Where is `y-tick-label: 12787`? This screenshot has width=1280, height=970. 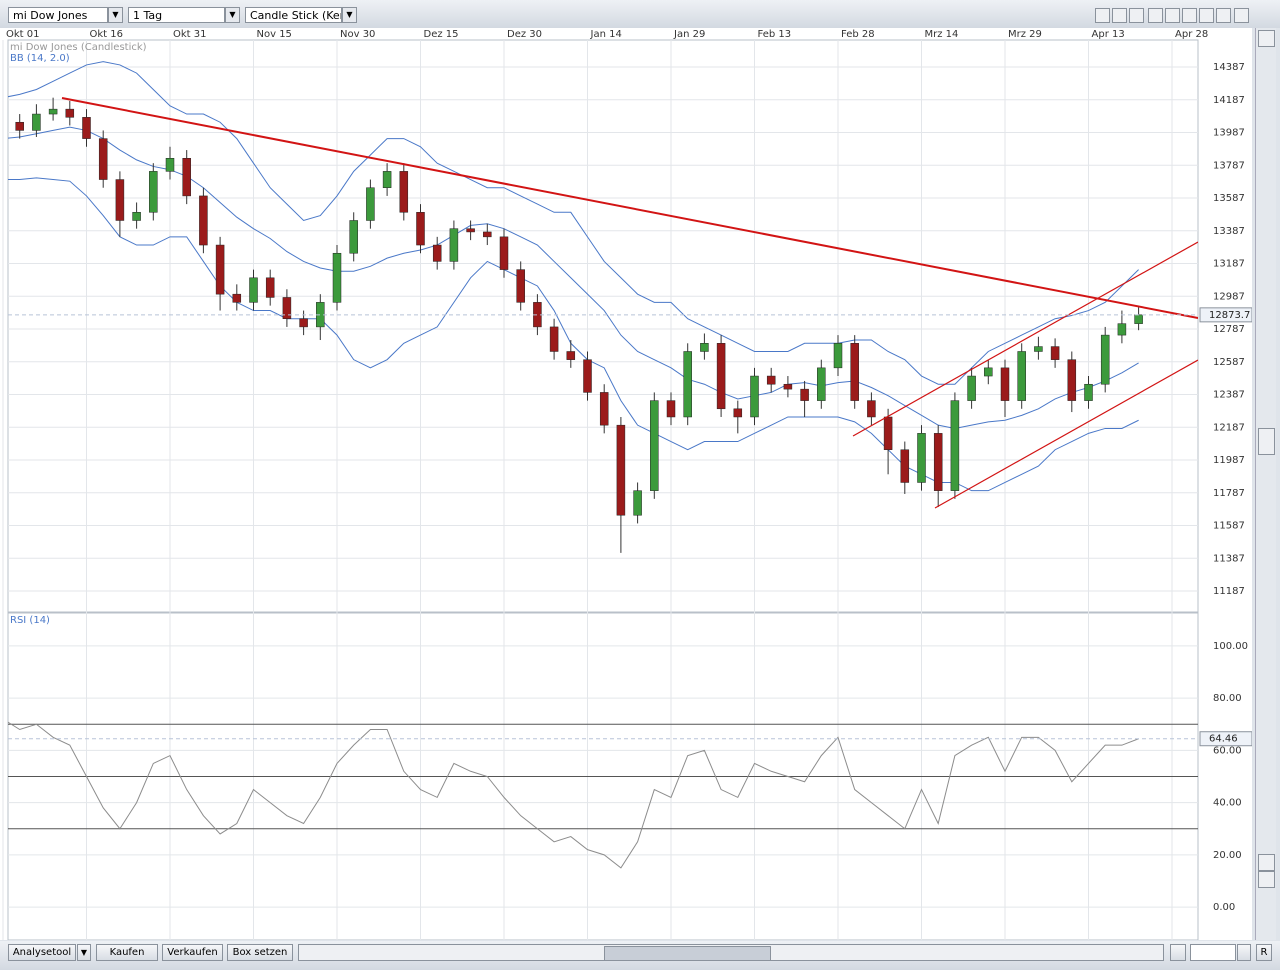 y-tick-label: 12787 is located at coordinates (1229, 329).